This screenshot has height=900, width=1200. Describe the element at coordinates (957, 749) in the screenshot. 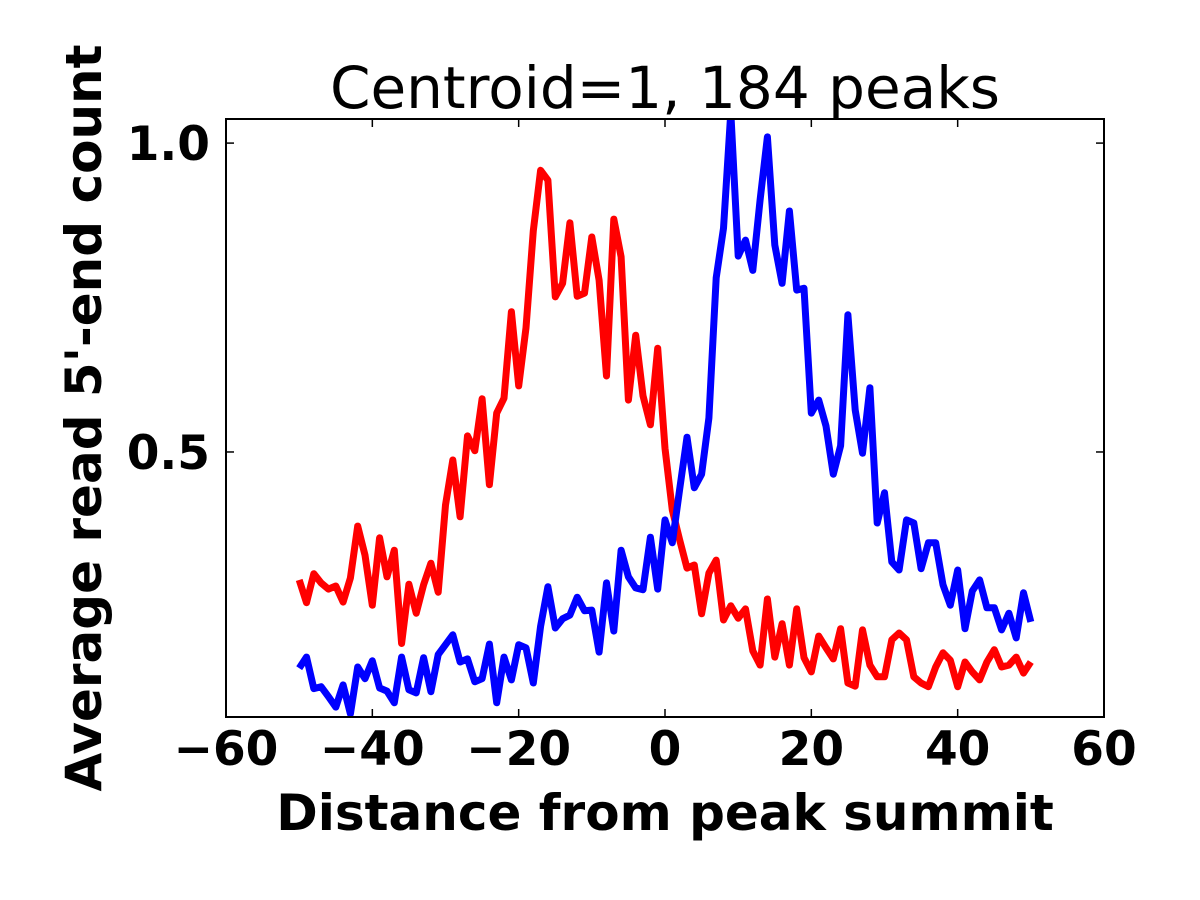

I see `x-tick-label: 40` at that location.